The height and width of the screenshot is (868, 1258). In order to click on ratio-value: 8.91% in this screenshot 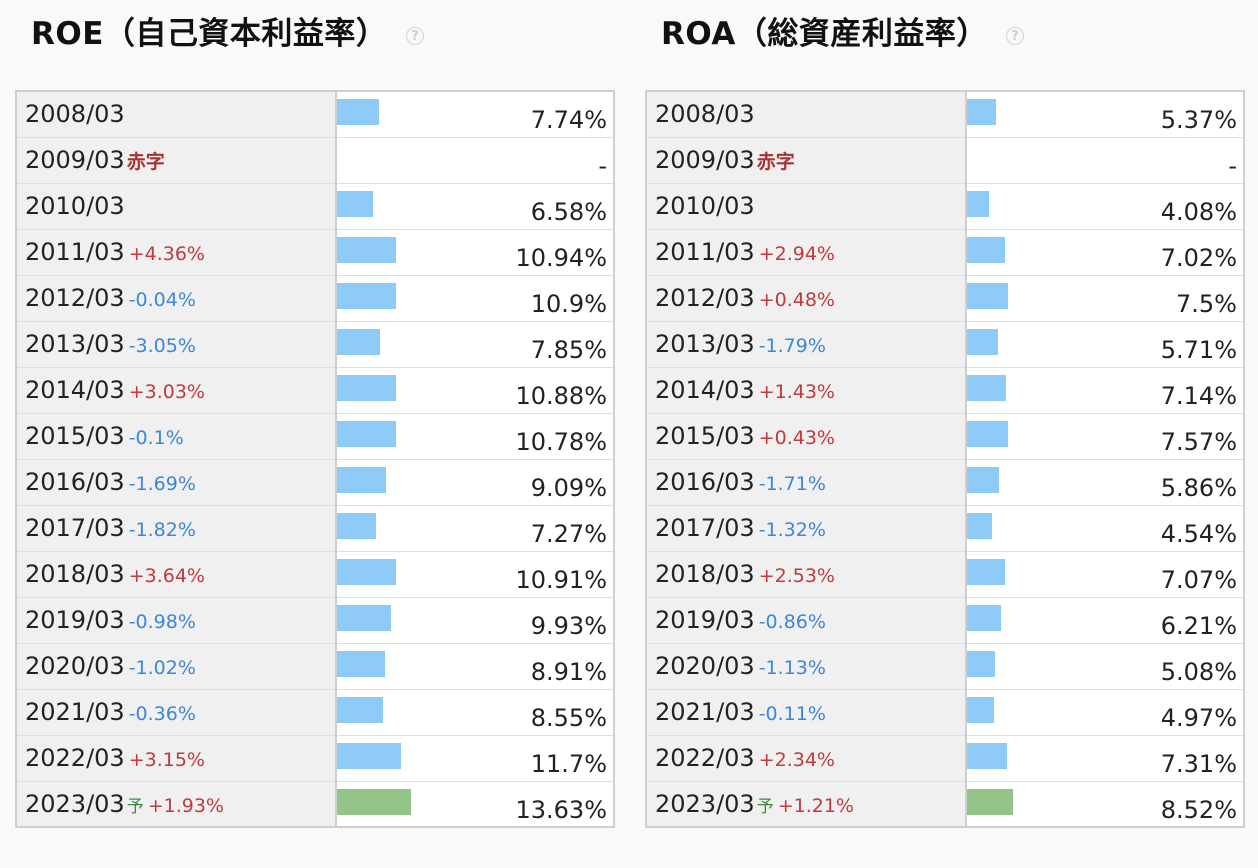, I will do `click(568, 671)`.